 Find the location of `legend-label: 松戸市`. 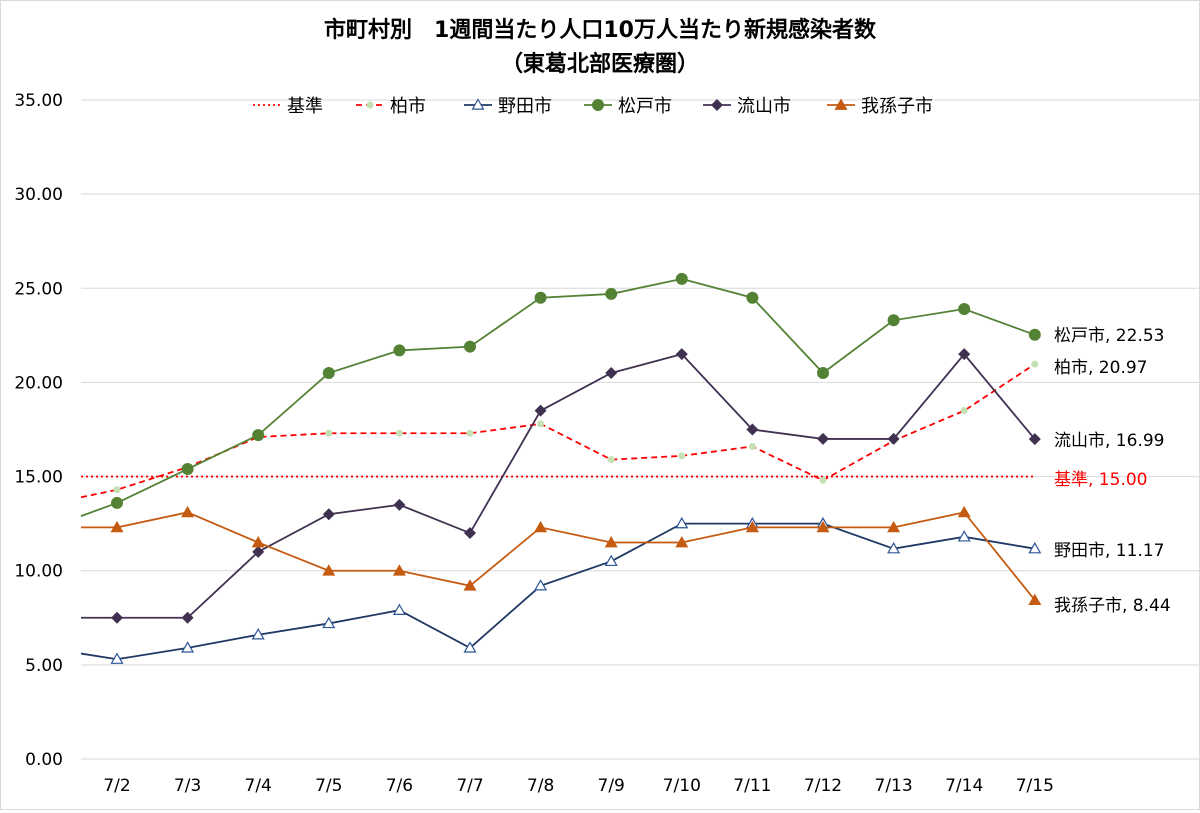

legend-label: 松戸市 is located at coordinates (645, 106).